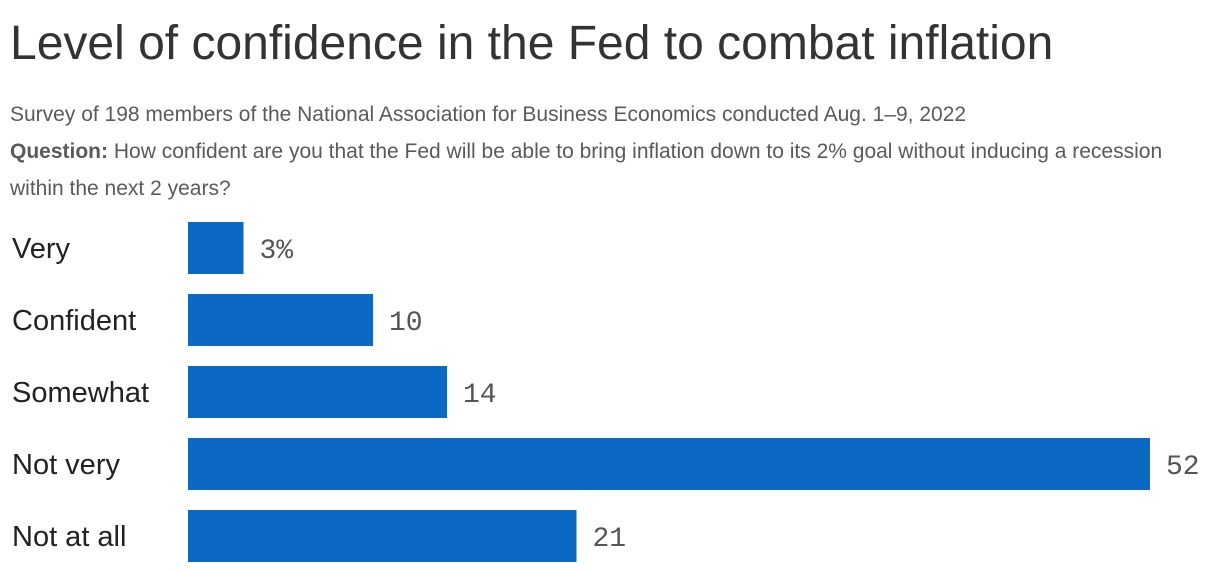  What do you see at coordinates (610, 539) in the screenshot?
I see `value-label: 21` at bounding box center [610, 539].